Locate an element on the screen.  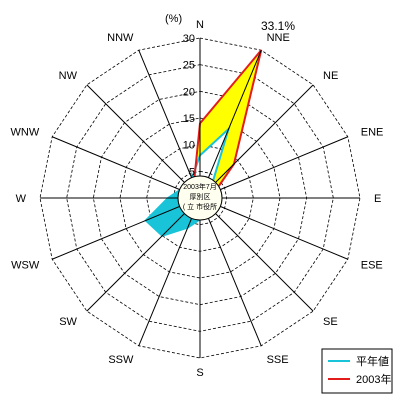
direction-label-sse: SSE is located at coordinates (278, 360).